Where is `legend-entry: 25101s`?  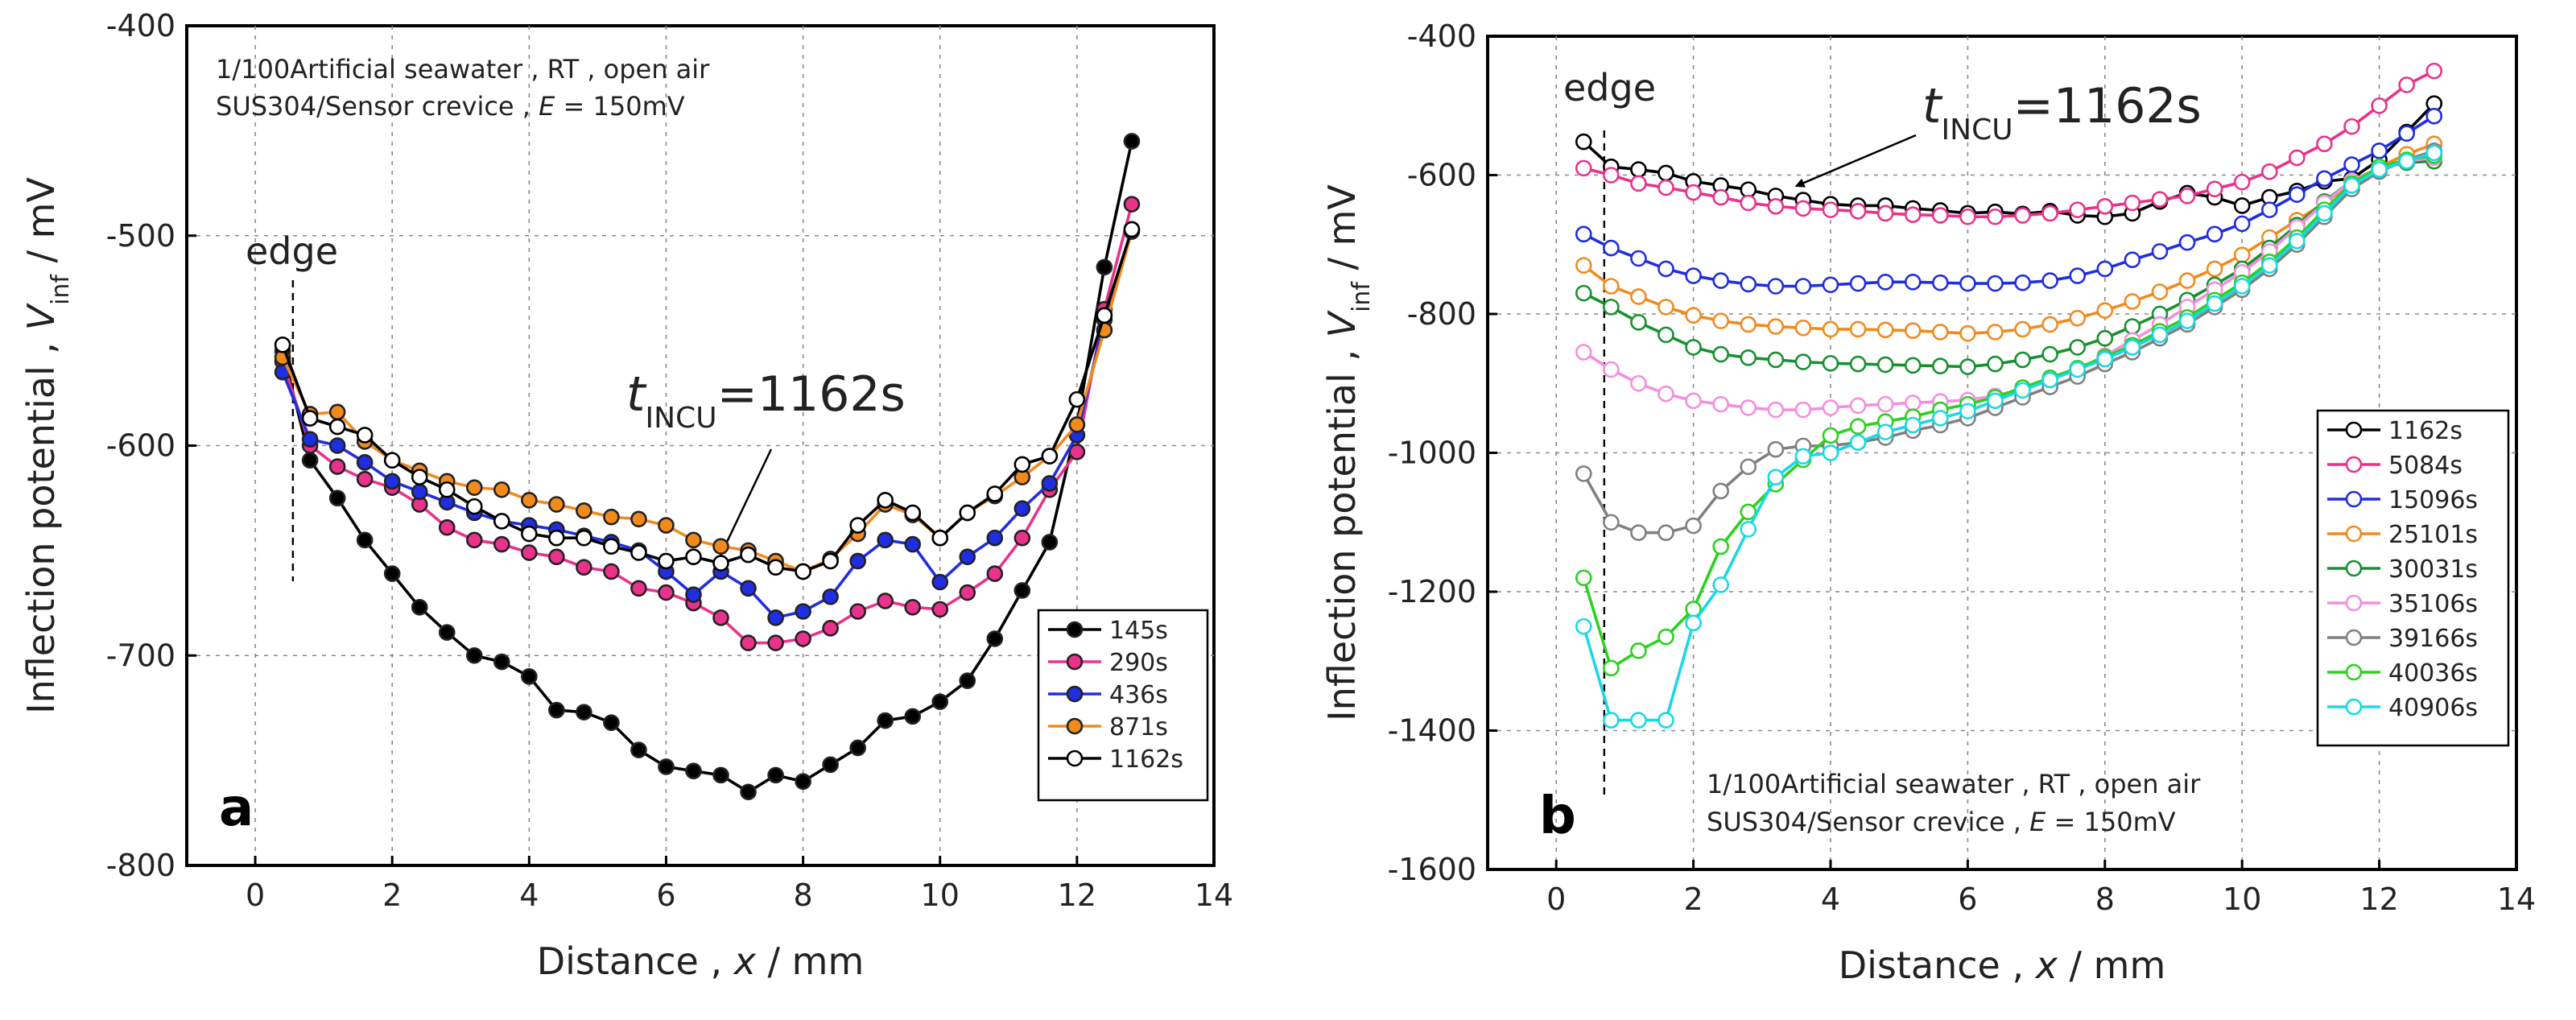
legend-entry: 25101s is located at coordinates (2402, 535).